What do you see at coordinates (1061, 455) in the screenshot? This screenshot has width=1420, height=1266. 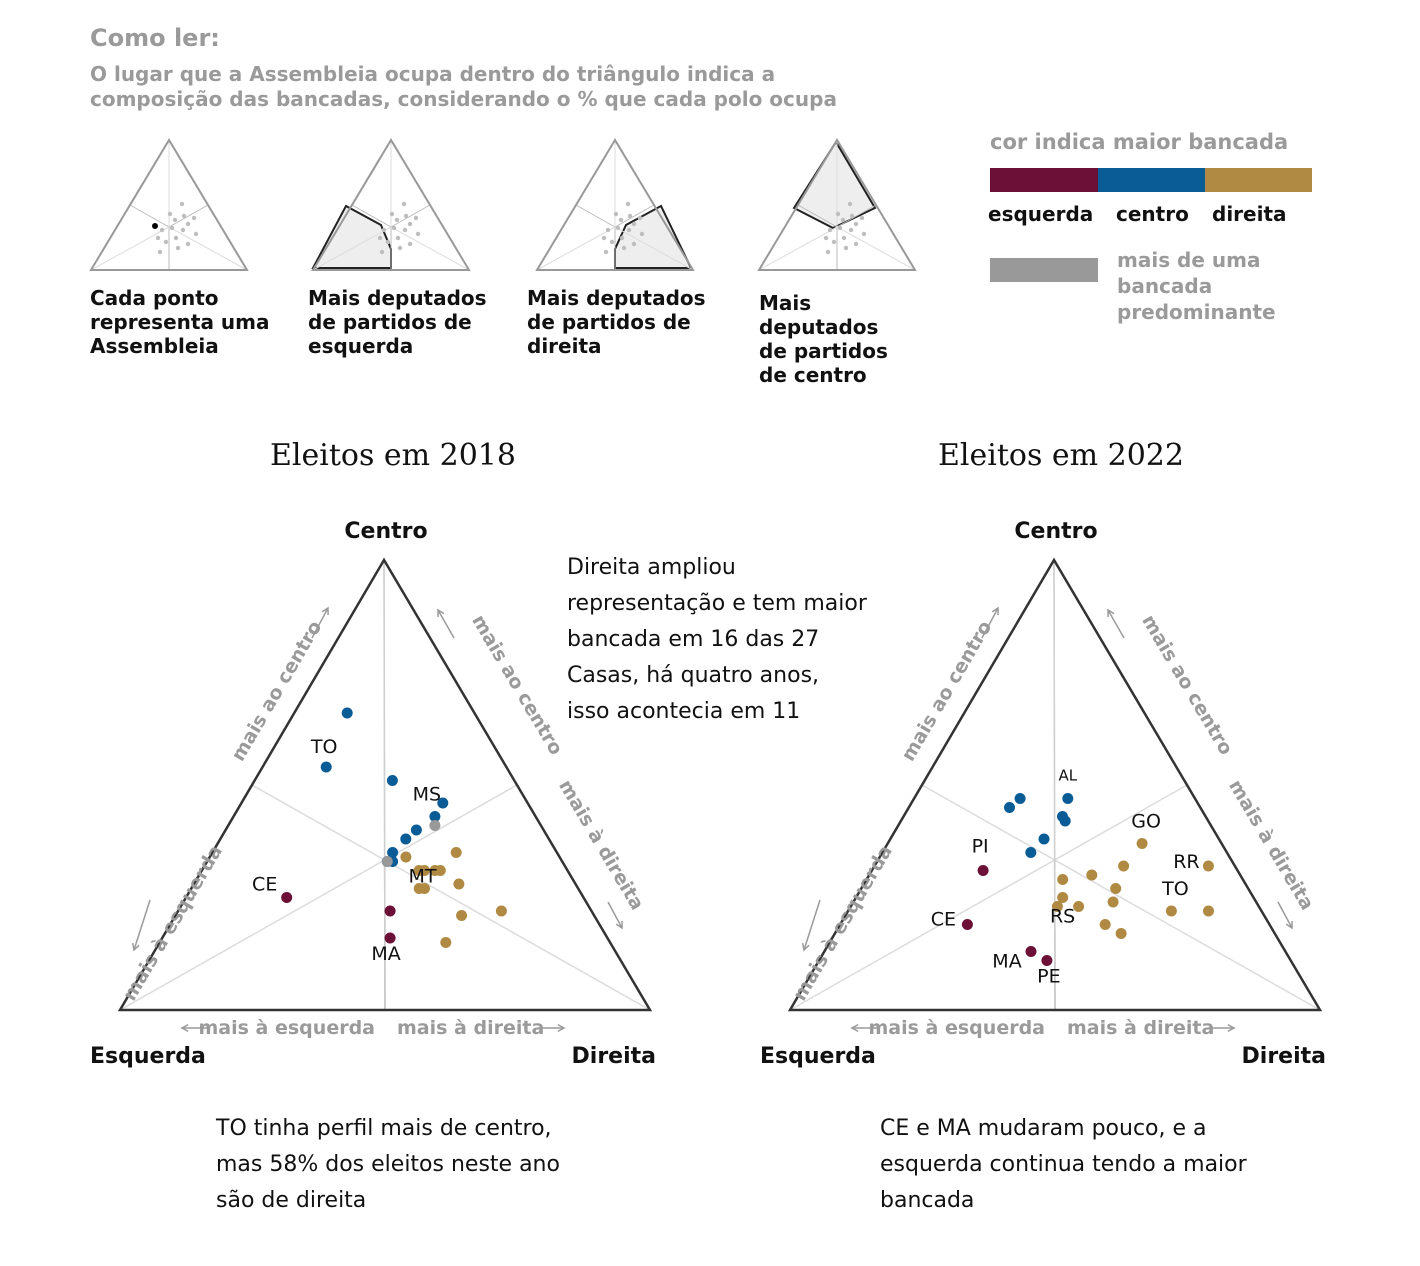 I see `chart-title-2022: Eleitos em 2022` at bounding box center [1061, 455].